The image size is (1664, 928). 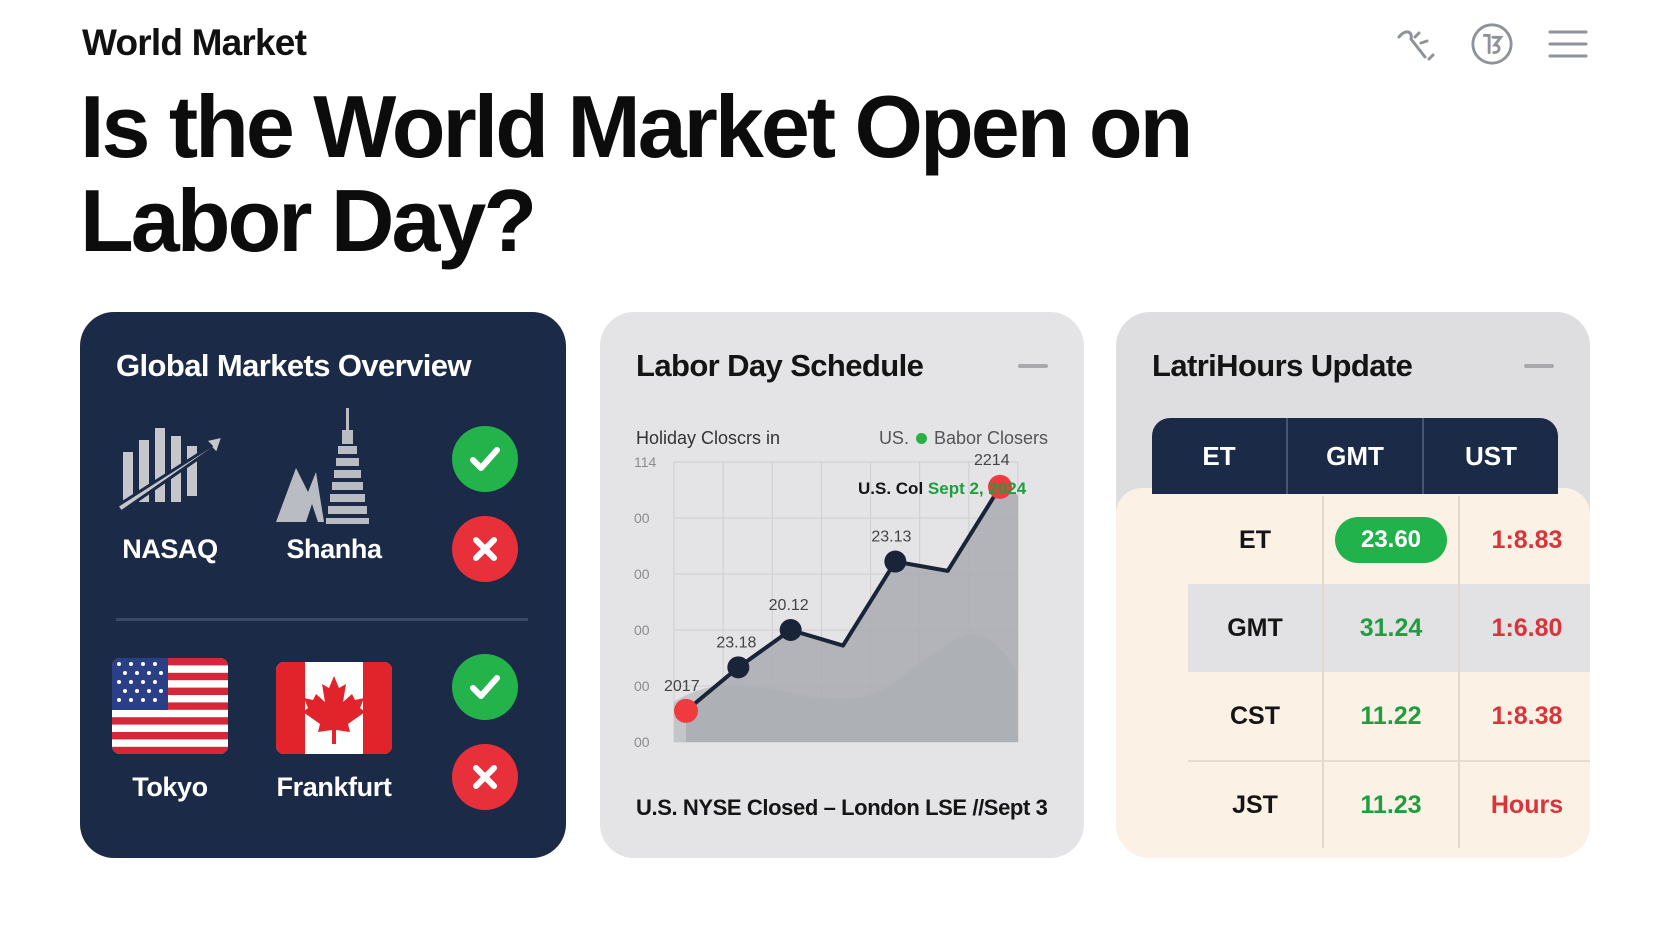 What do you see at coordinates (893, 438) in the screenshot?
I see `legend-prefix: US.` at bounding box center [893, 438].